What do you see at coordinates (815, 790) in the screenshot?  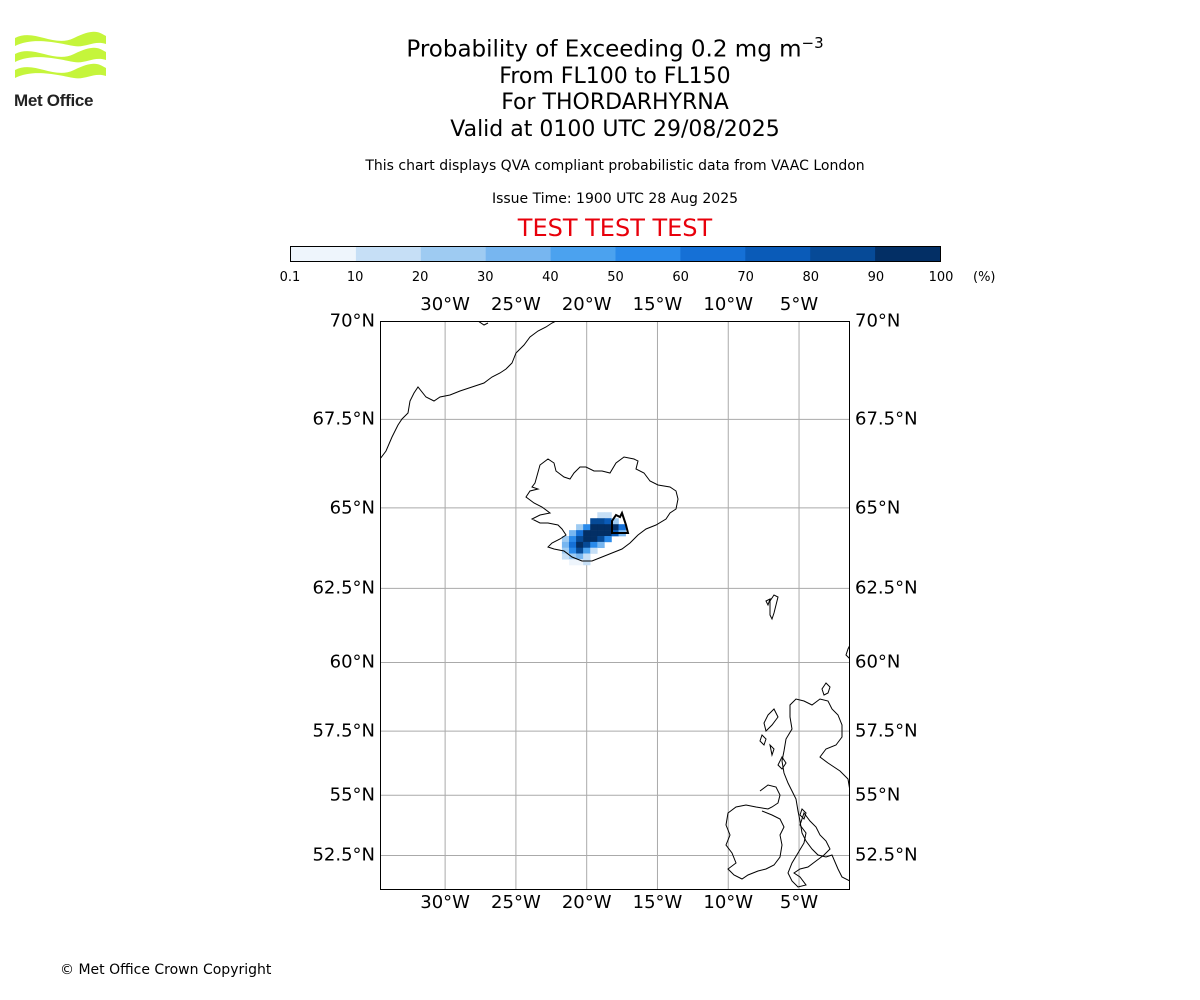 I see `scotland-coastline` at bounding box center [815, 790].